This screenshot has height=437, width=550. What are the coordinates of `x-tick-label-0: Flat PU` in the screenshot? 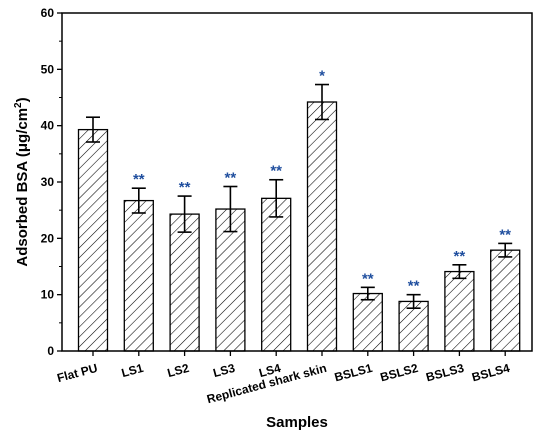 It's located at (77, 373).